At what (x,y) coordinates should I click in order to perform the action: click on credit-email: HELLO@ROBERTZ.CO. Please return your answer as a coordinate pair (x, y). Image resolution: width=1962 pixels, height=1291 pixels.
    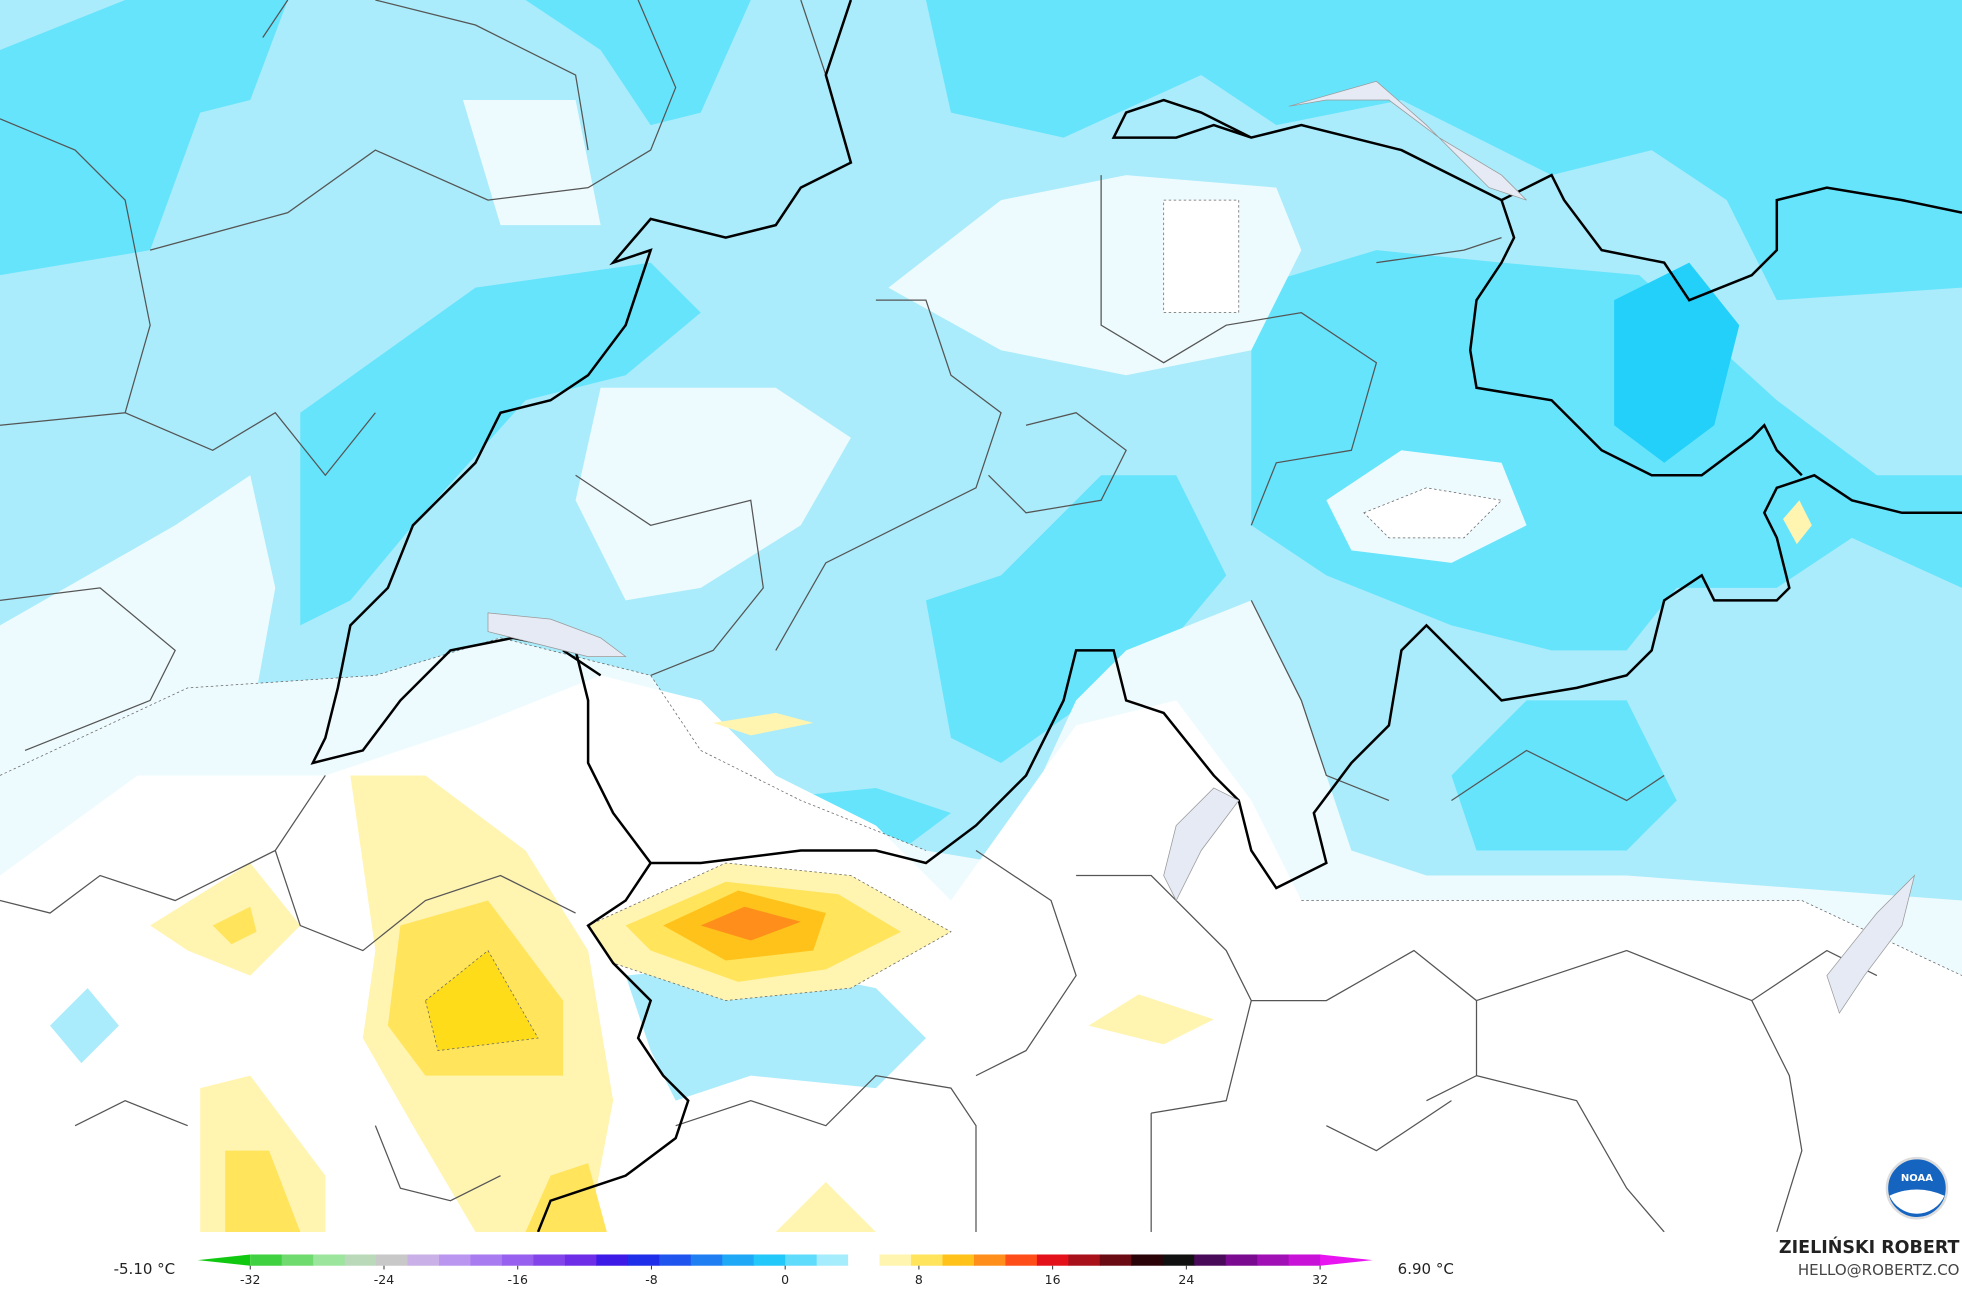
    Looking at the image, I should click on (1879, 1270).